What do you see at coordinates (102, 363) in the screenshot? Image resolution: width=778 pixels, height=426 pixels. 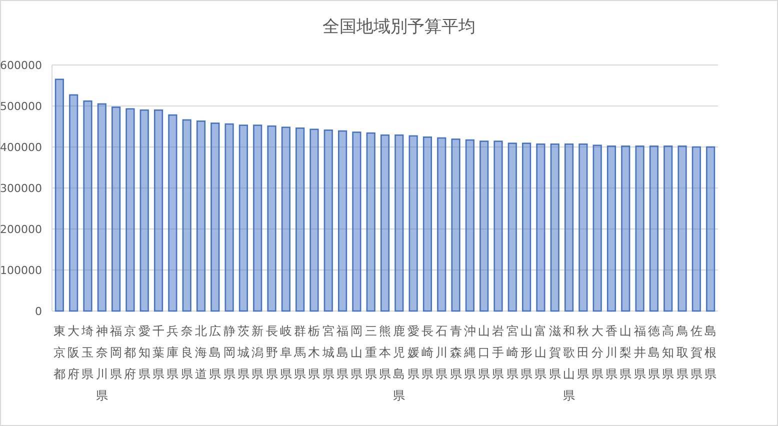 I see `x-tick-label: 神奈川県` at bounding box center [102, 363].